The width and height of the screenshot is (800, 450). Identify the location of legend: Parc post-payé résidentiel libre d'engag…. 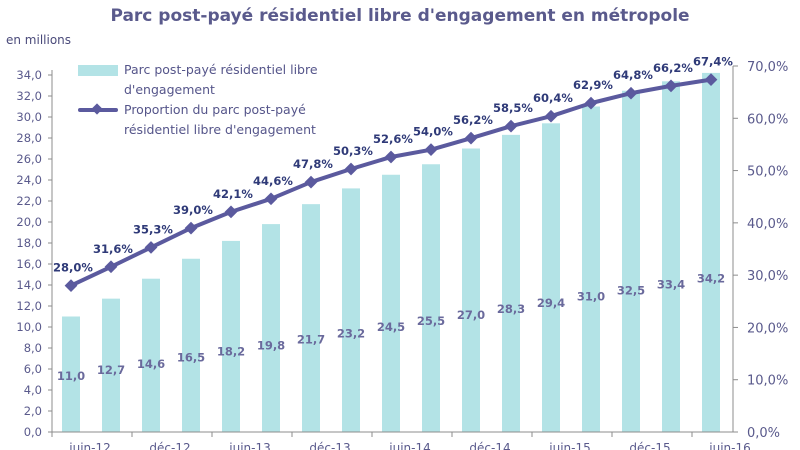
(246, 100).